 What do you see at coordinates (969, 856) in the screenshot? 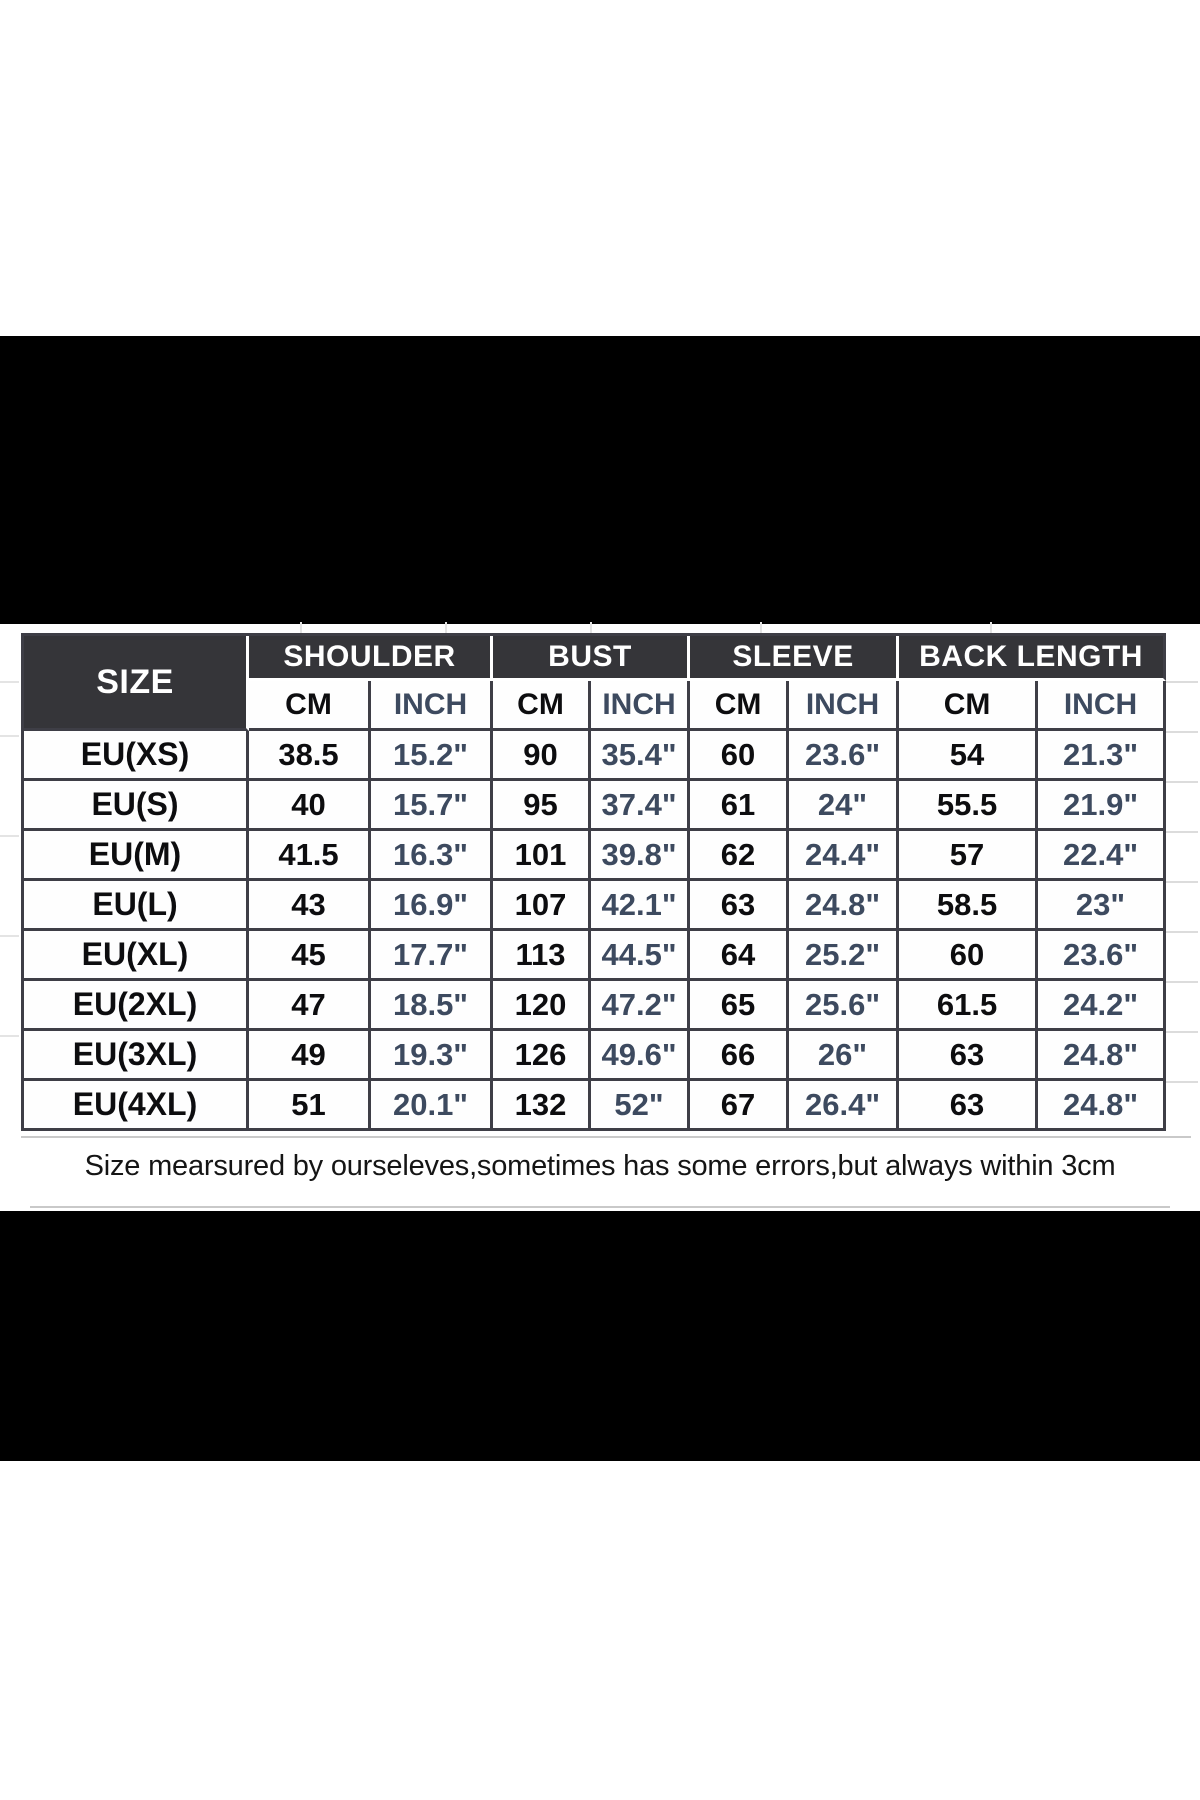
I see `measurement-cell: 57` at bounding box center [969, 856].